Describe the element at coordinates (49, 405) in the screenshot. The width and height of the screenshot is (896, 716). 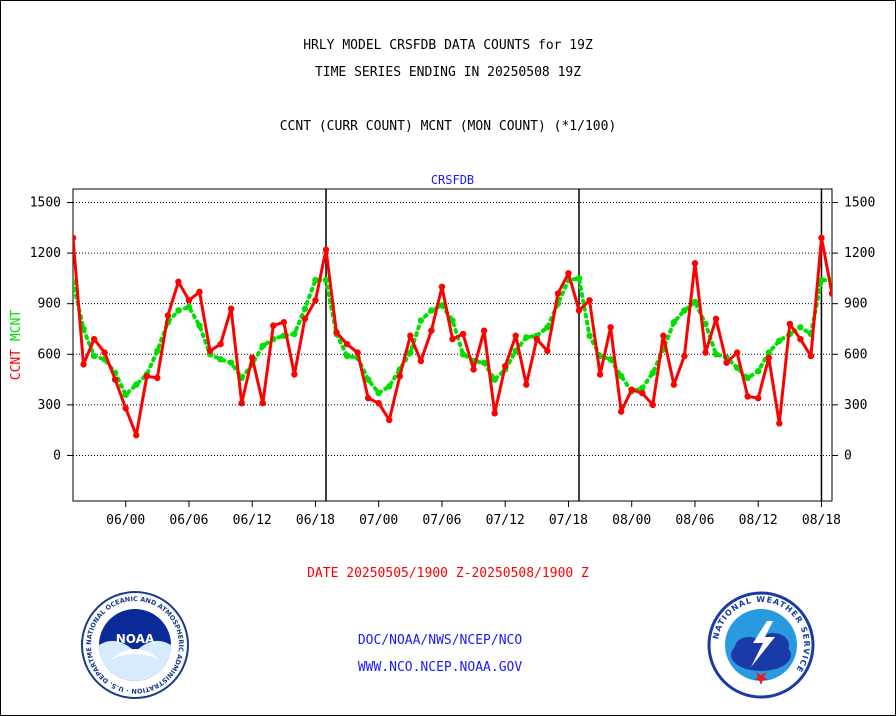
I see `y-tick-label-left: 300` at that location.